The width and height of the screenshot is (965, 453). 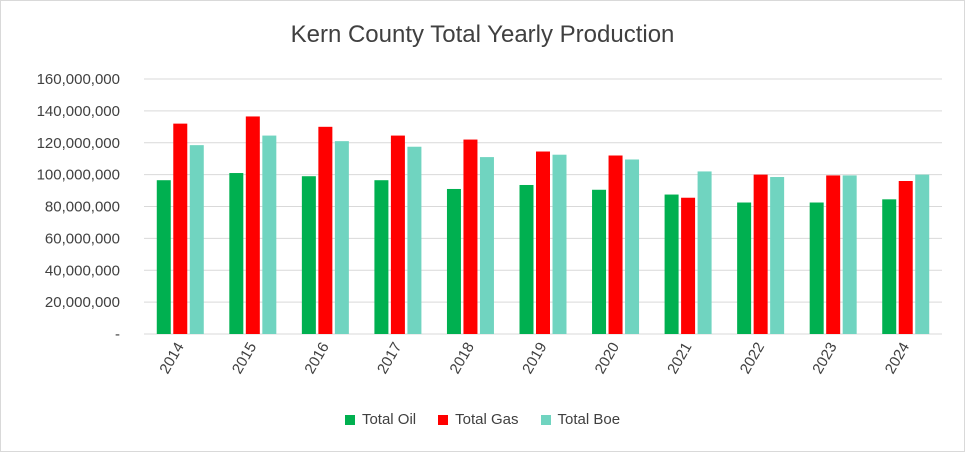 What do you see at coordinates (78, 143) in the screenshot?
I see `y-tick-label: 120,000,000` at bounding box center [78, 143].